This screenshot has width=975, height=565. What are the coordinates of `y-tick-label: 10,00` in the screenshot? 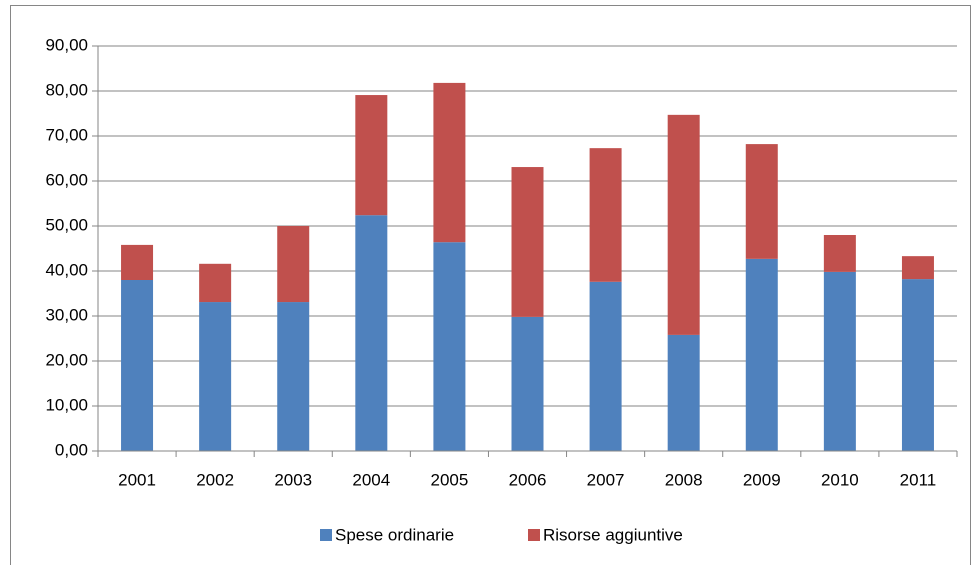 It's located at (66, 404).